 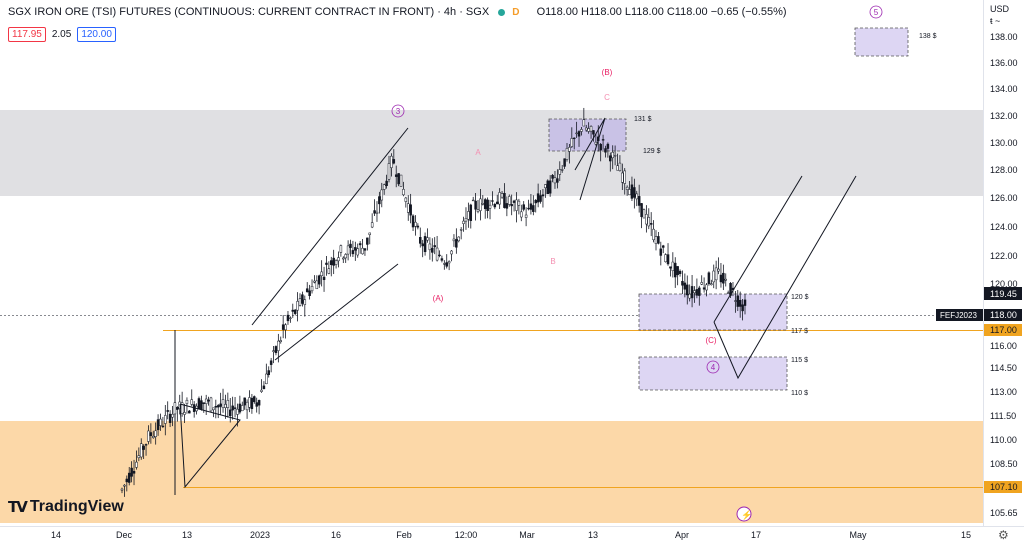 What do you see at coordinates (336, 312) in the screenshot?
I see `channel-lower` at bounding box center [336, 312].